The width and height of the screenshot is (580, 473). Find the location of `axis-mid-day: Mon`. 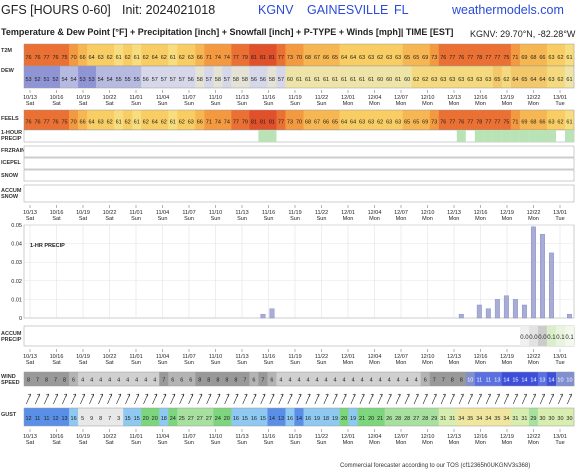

axis-mid-day: Mon is located at coordinates (454, 219).